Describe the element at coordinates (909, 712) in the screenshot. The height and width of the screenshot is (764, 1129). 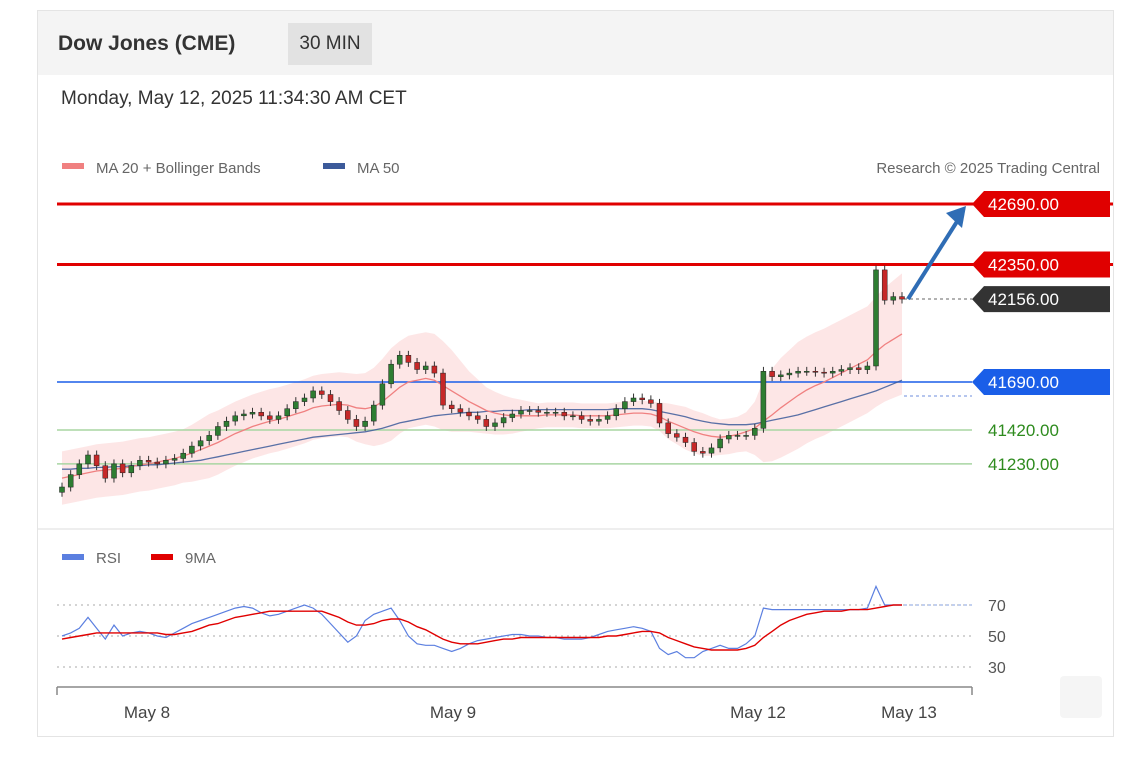
I see `x-tick-label: May 13` at that location.